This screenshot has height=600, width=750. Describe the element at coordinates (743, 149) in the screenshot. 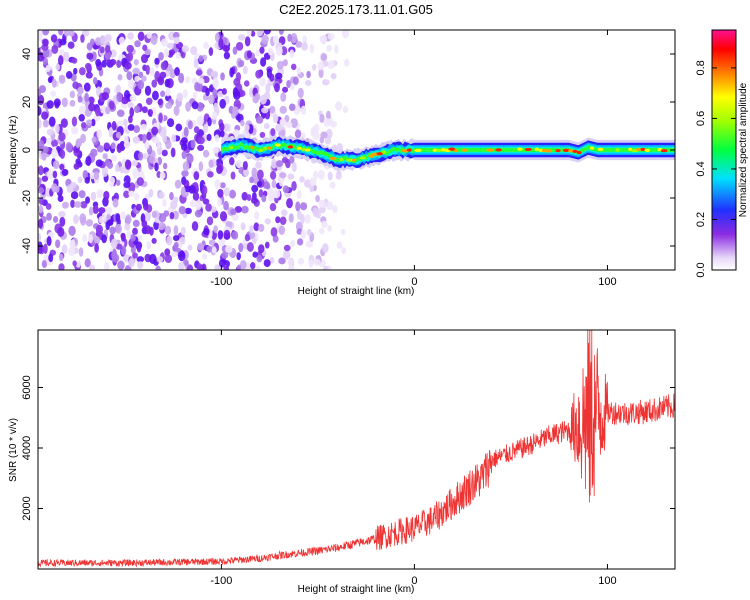

I see `colorbar-label: Normalized spectral amplitude` at that location.